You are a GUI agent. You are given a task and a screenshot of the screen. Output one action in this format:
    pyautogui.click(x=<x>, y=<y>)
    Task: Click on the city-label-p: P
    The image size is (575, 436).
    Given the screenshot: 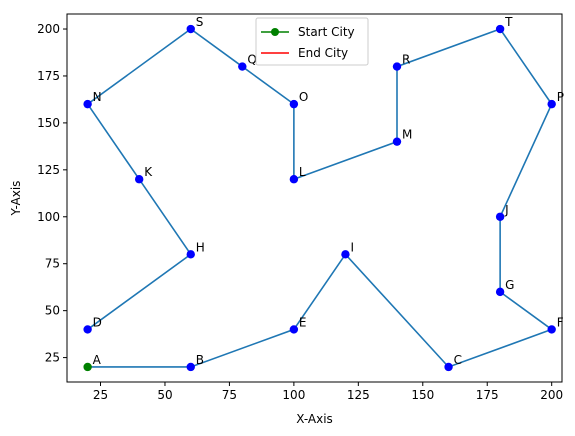 What is the action you would take?
    pyautogui.click(x=560, y=97)
    